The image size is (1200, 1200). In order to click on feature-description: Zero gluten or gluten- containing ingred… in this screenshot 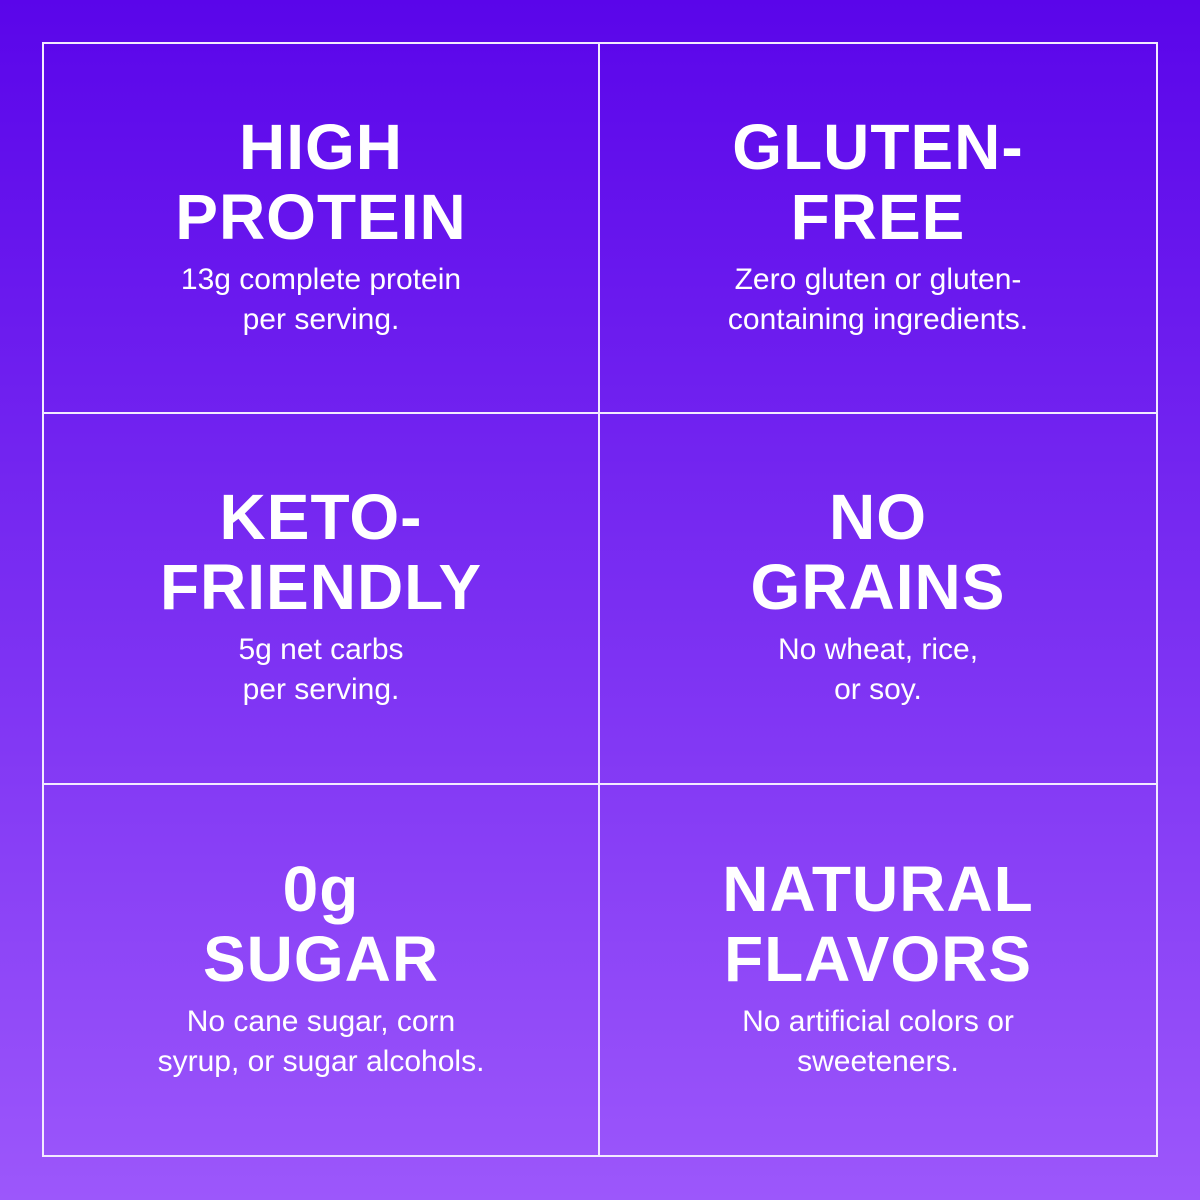, I will do `click(878, 300)`.